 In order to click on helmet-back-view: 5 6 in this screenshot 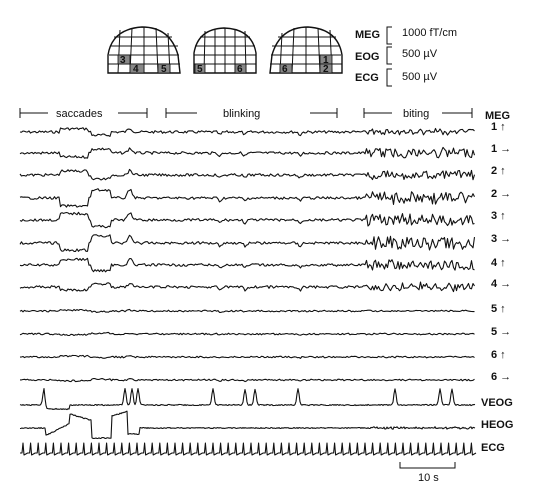, I will do `click(225, 51)`.